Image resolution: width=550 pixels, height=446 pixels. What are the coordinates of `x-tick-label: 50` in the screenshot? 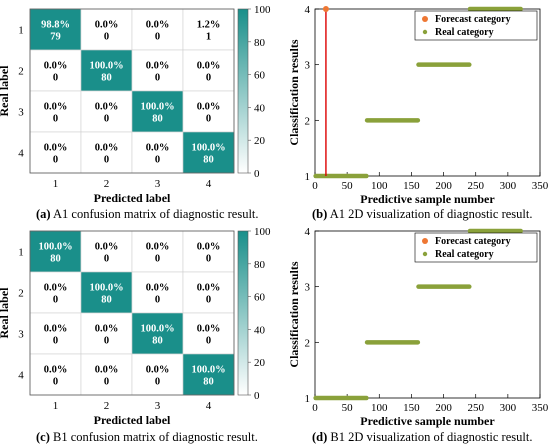 It's located at (348, 186).